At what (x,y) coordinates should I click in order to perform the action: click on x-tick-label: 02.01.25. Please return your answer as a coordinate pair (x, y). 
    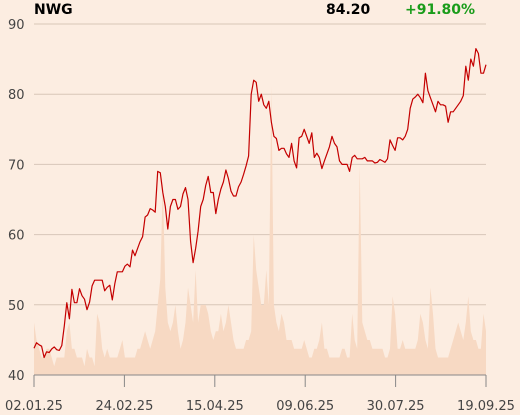
    Looking at the image, I should click on (34, 406).